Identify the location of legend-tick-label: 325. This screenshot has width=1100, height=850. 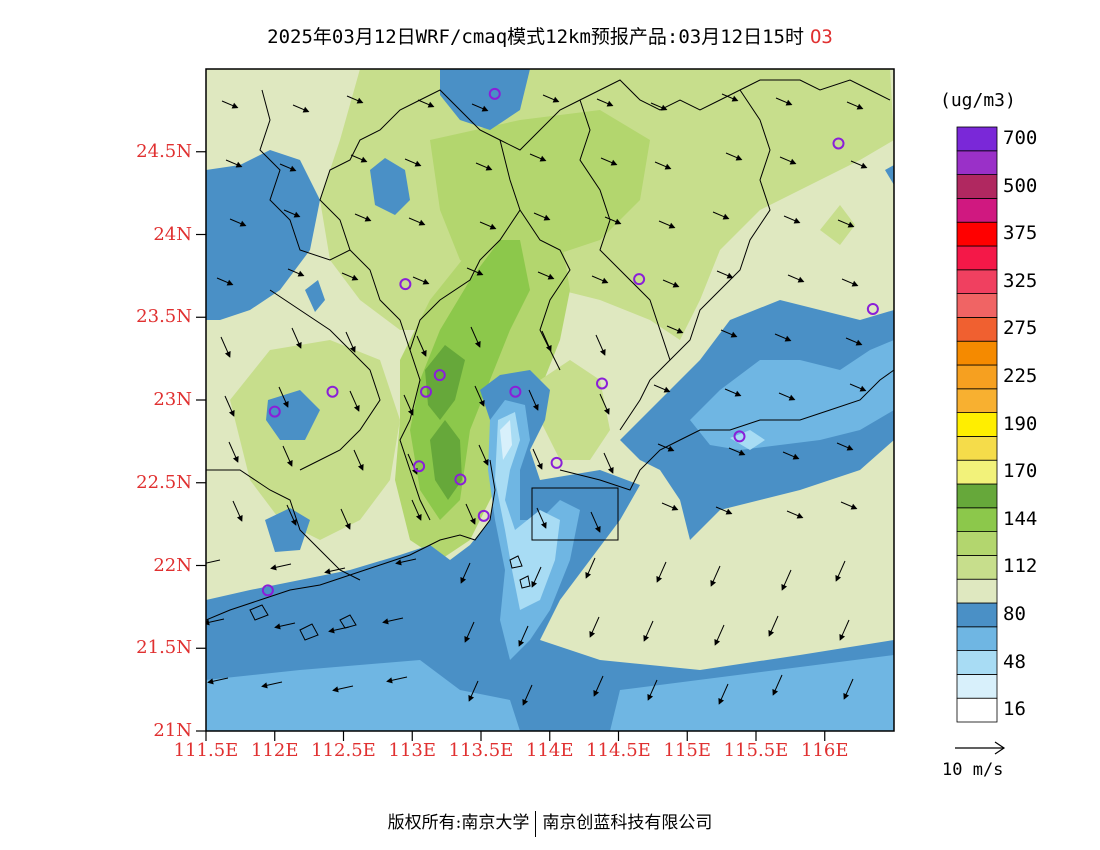
(1020, 280).